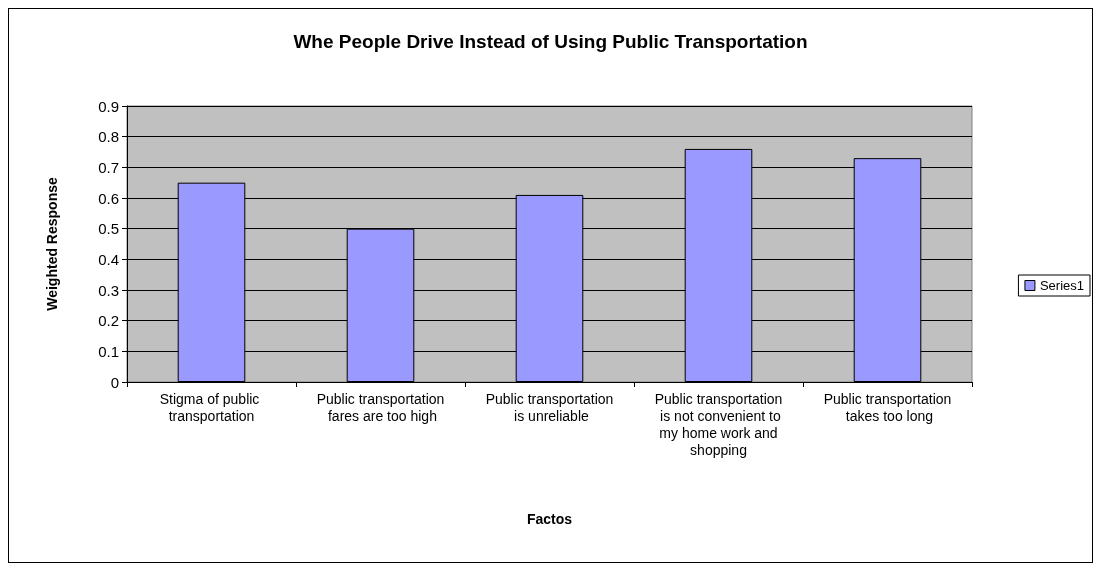 Image resolution: width=1105 pixels, height=575 pixels. Describe the element at coordinates (108, 259) in the screenshot. I see `y-tick-label: 0.4` at that location.